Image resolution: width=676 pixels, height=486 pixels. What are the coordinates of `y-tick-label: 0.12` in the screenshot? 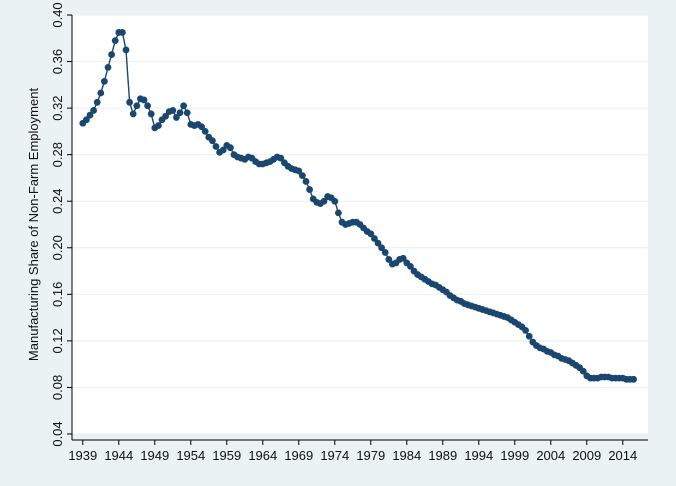 It's located at (57, 340).